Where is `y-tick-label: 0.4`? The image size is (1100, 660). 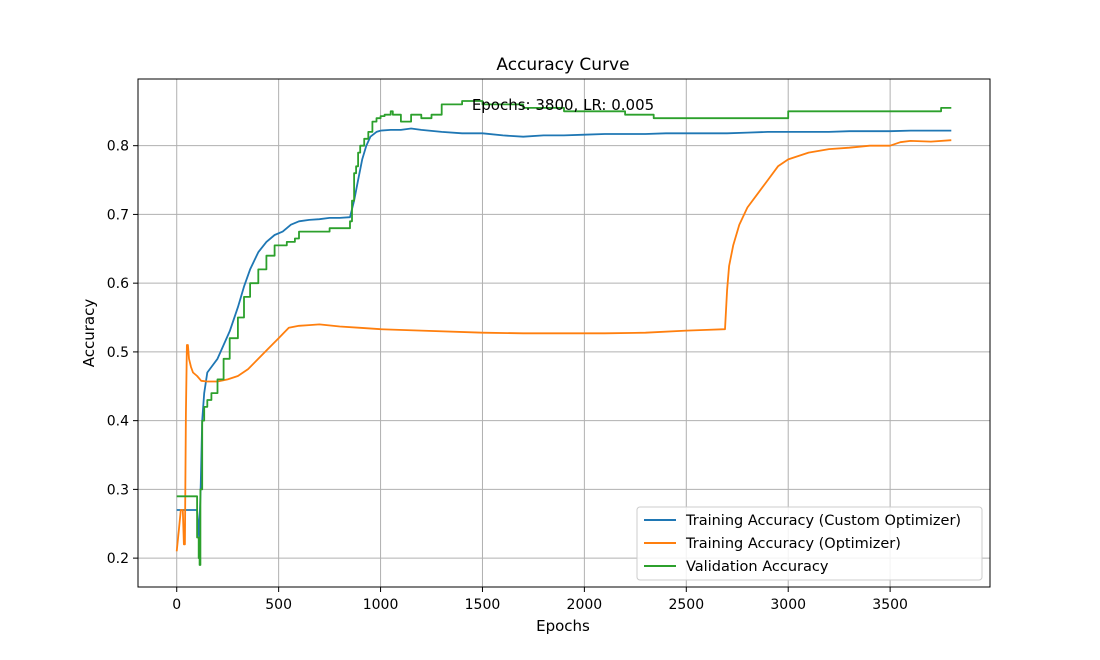
y-tick-label: 0.4 is located at coordinates (118, 422).